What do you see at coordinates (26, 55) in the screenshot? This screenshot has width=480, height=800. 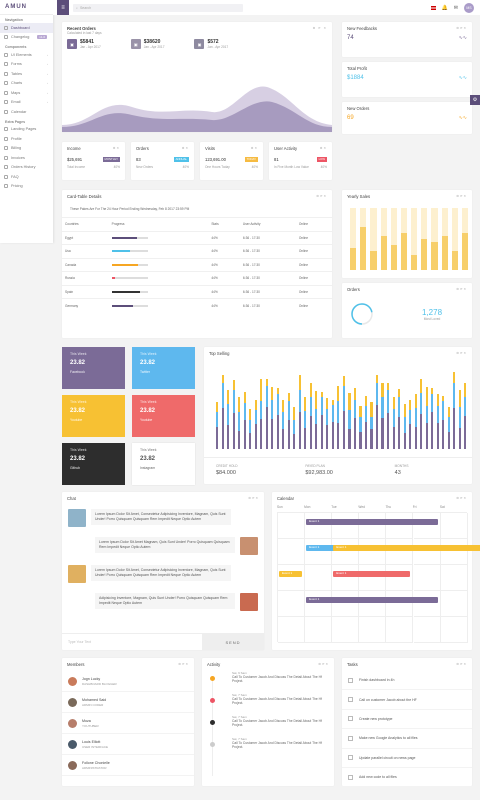 I see `sidebar-item-ui-elements: UI Elements ›` at bounding box center [26, 55].